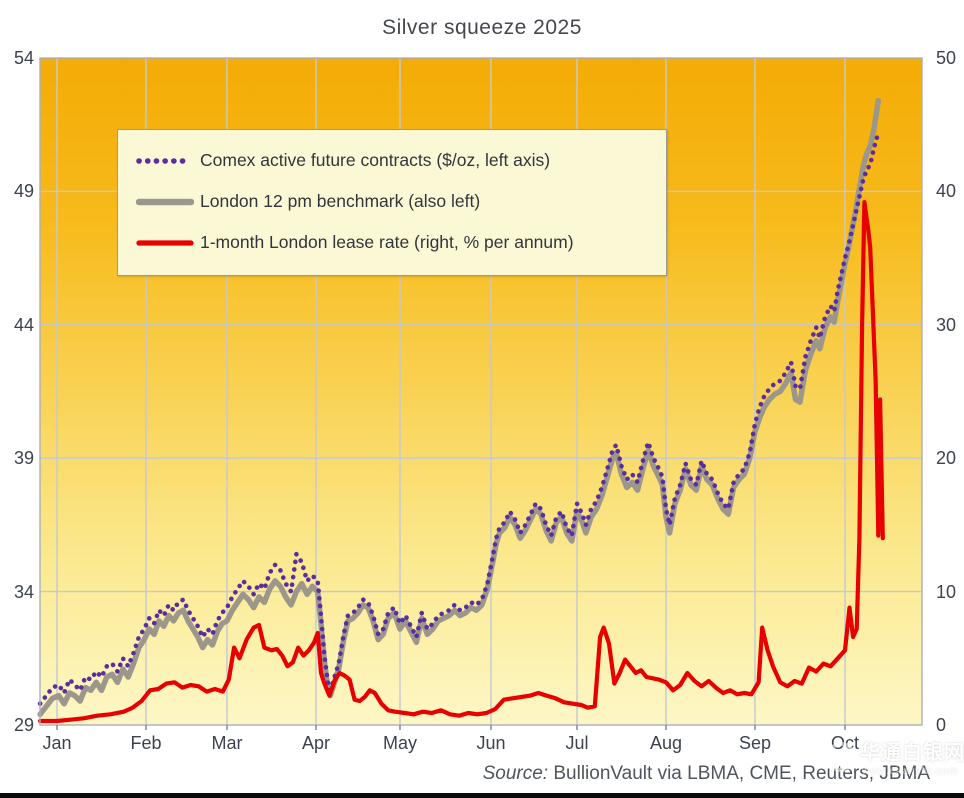  What do you see at coordinates (482, 795) in the screenshot?
I see `bottom-border-bar` at bounding box center [482, 795].